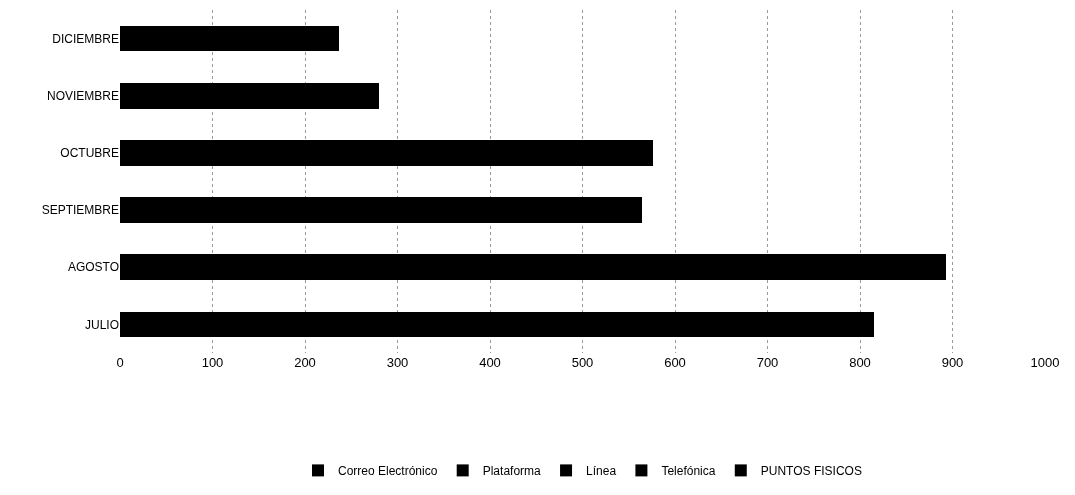 This screenshot has height=495, width=1075. Describe the element at coordinates (82, 95) in the screenshot. I see `y-tick-label: NOVIEMBRE` at that location.